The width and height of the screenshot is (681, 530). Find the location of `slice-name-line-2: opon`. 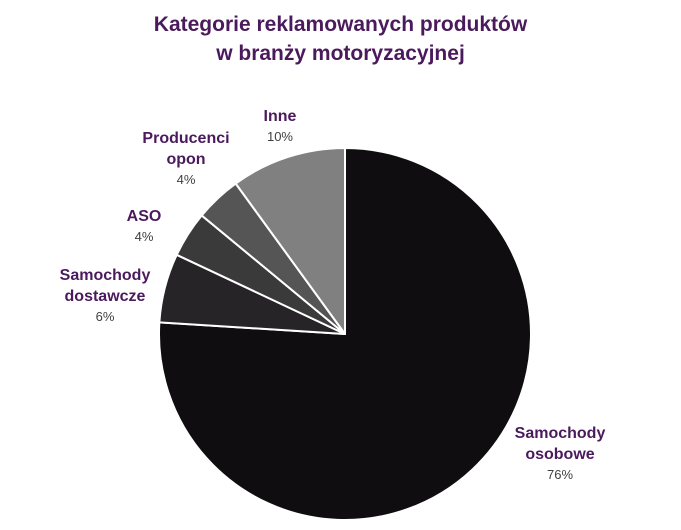

slice-name-line-2: opon is located at coordinates (186, 159).